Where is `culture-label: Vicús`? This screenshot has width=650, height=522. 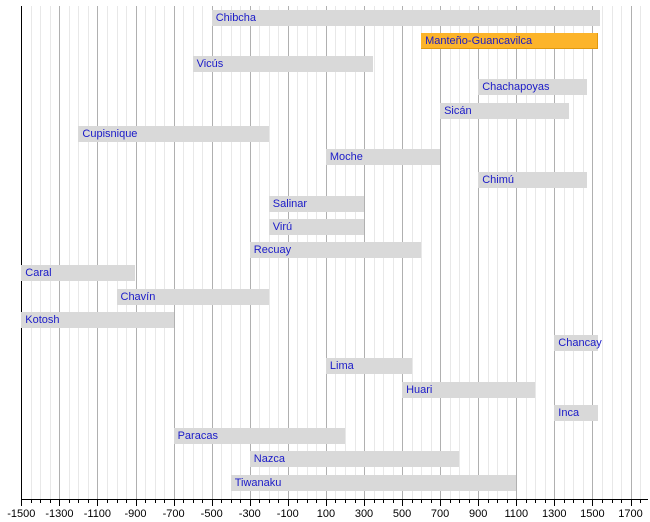
culture-label: Vicús is located at coordinates (210, 64).